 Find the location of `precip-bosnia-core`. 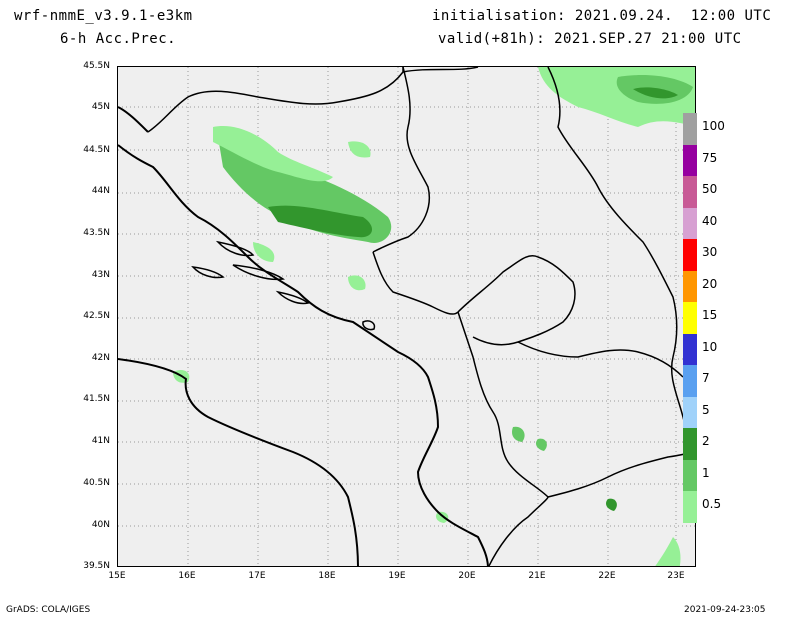

precip-bosnia-core is located at coordinates (320, 221).